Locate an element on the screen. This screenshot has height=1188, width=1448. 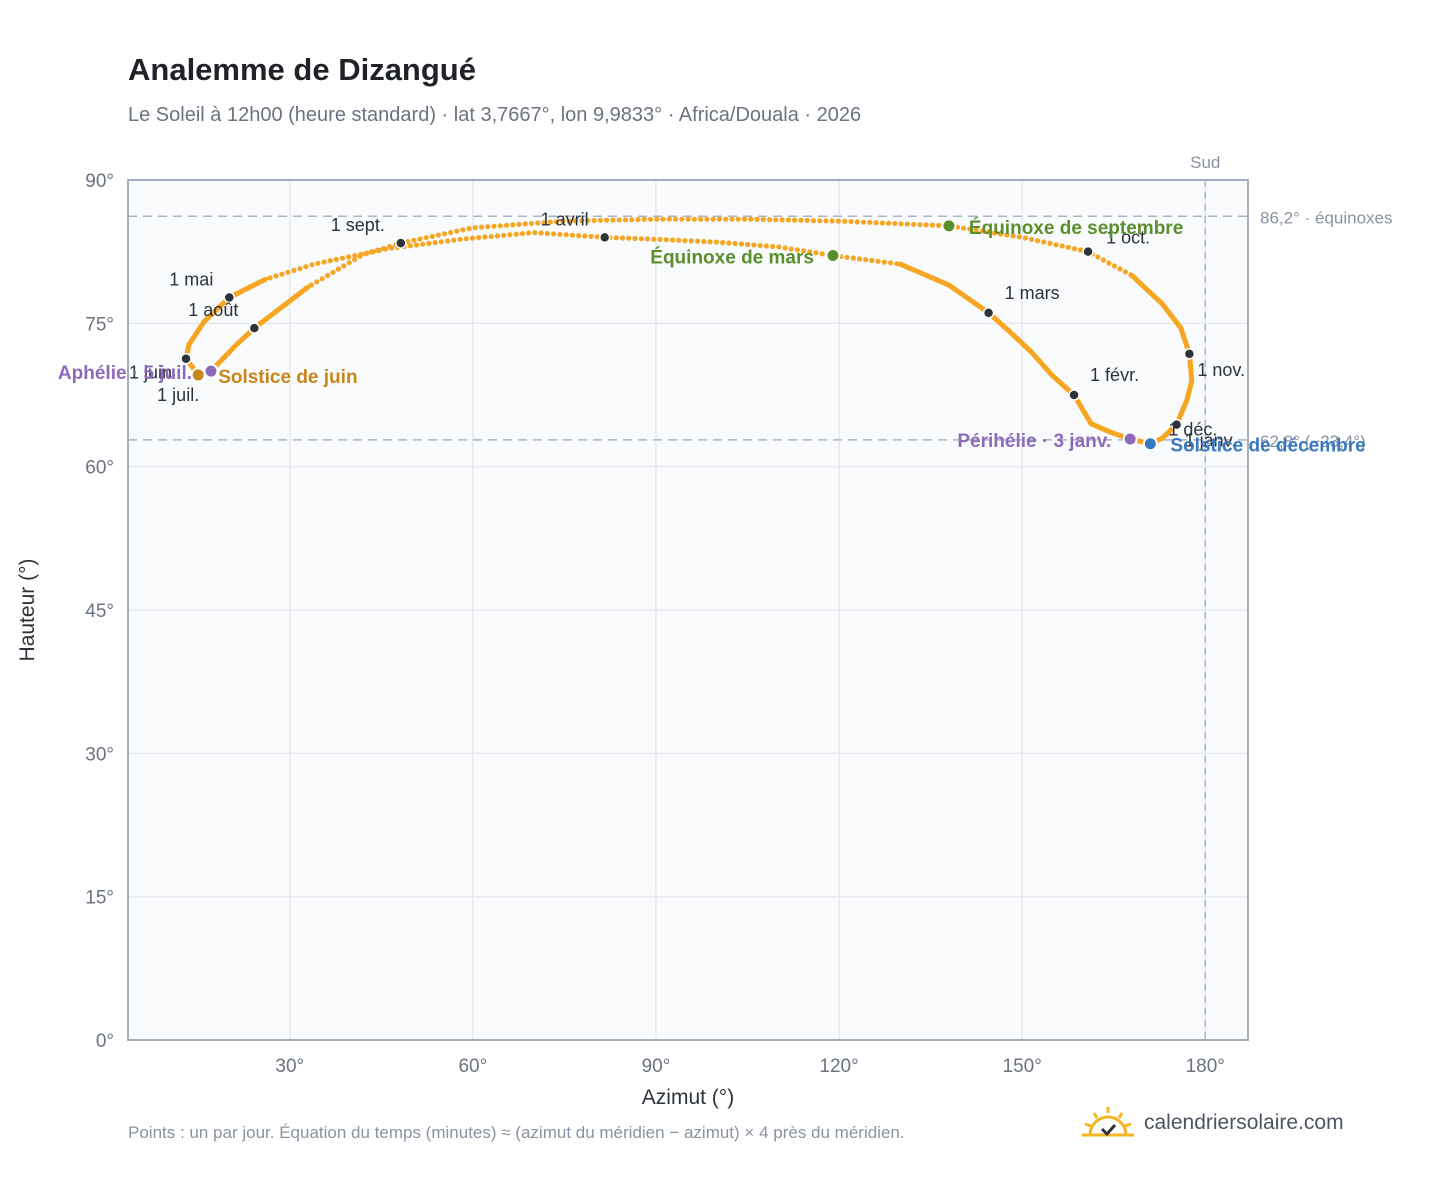
x-tick-label: 60° is located at coordinates (472, 1066).